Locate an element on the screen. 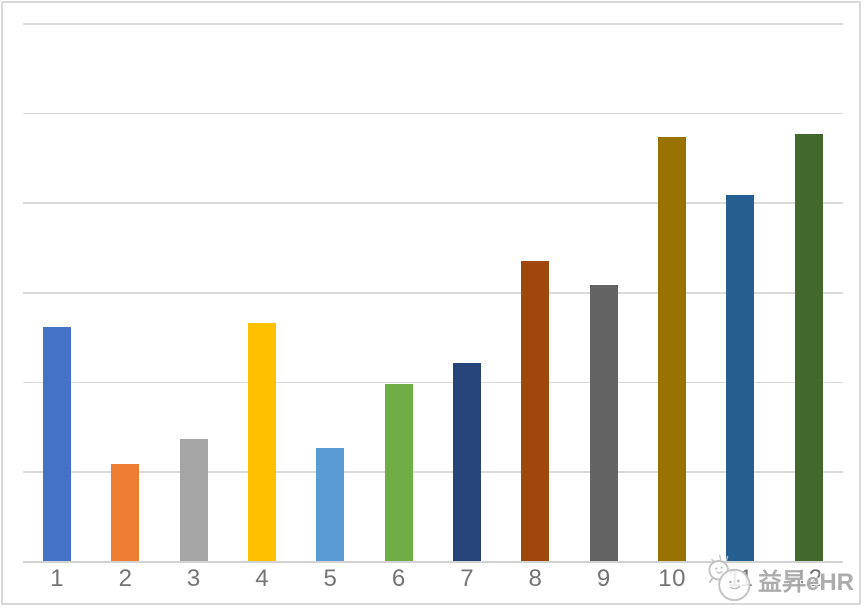  x-tick-label-2: 2 is located at coordinates (125, 578).